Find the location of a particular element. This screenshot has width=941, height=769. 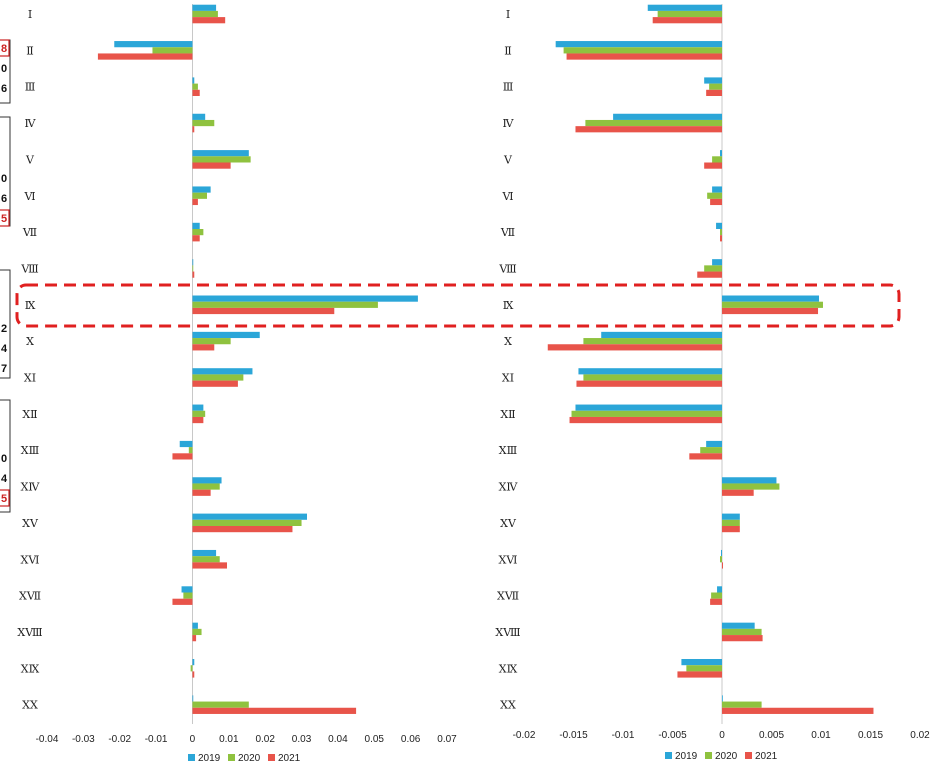

category-label: Ⅹ is located at coordinates (30, 342).